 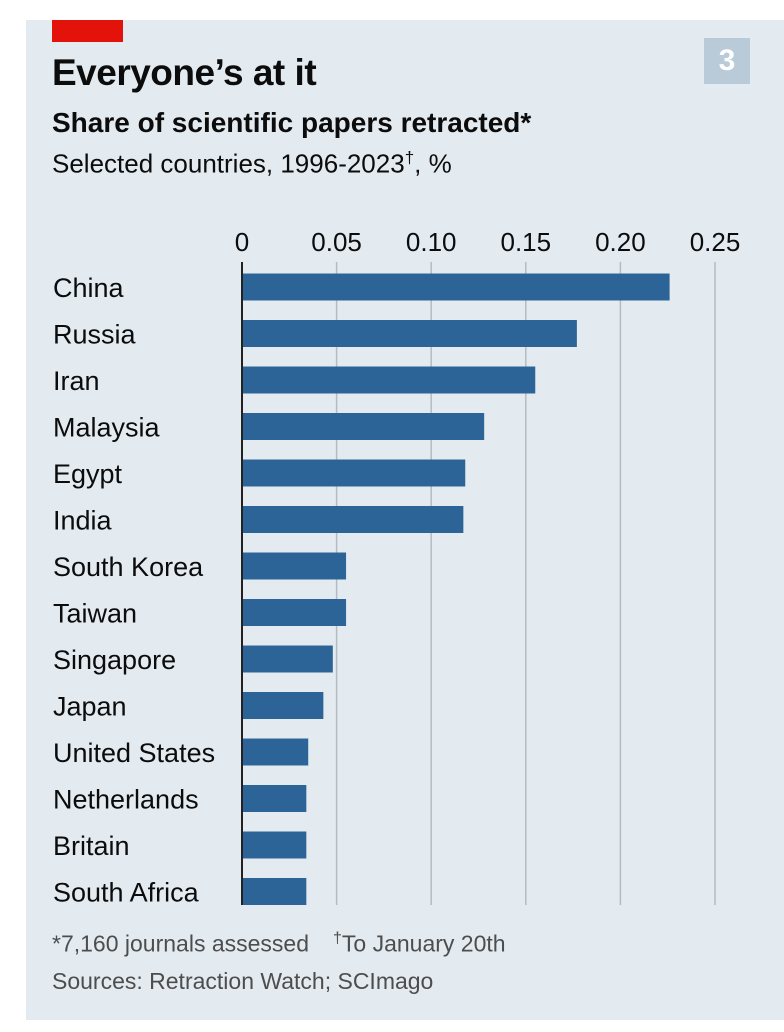 I want to click on bar-britain, so click(x=274, y=845).